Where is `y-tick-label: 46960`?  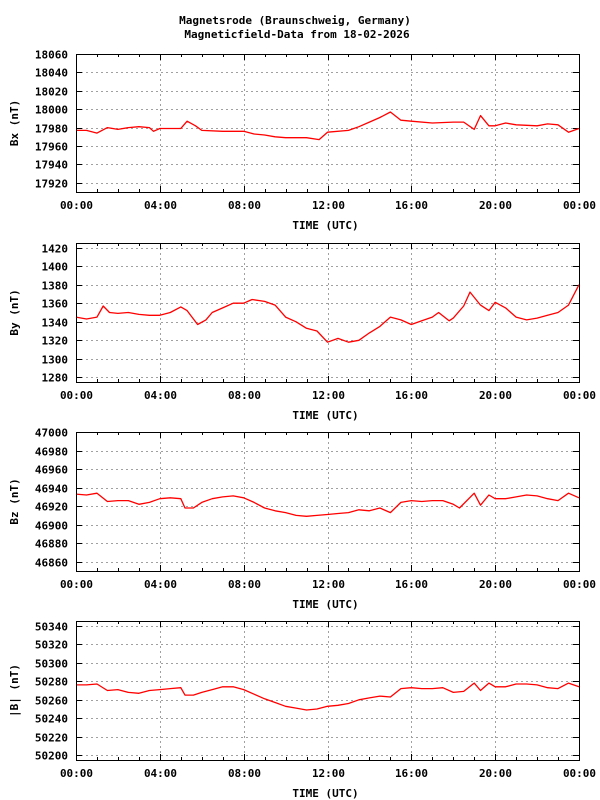
y-tick-label: 46960 is located at coordinates (51, 470).